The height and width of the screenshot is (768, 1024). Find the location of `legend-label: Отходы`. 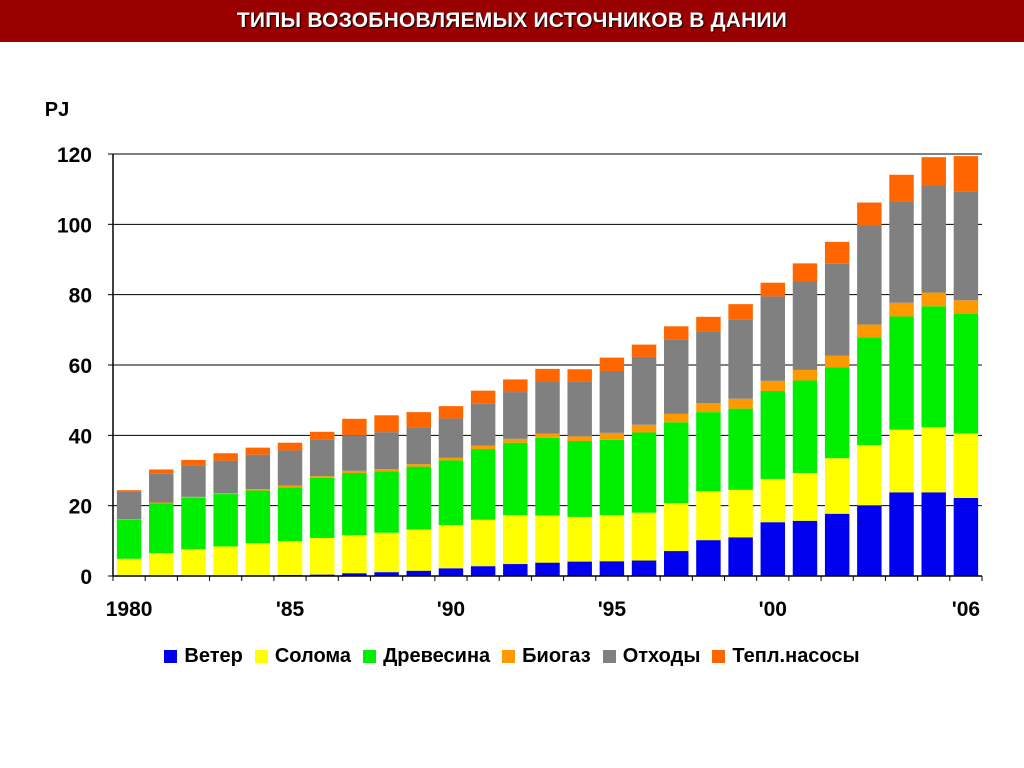

legend-label: Отходы is located at coordinates (661, 656).